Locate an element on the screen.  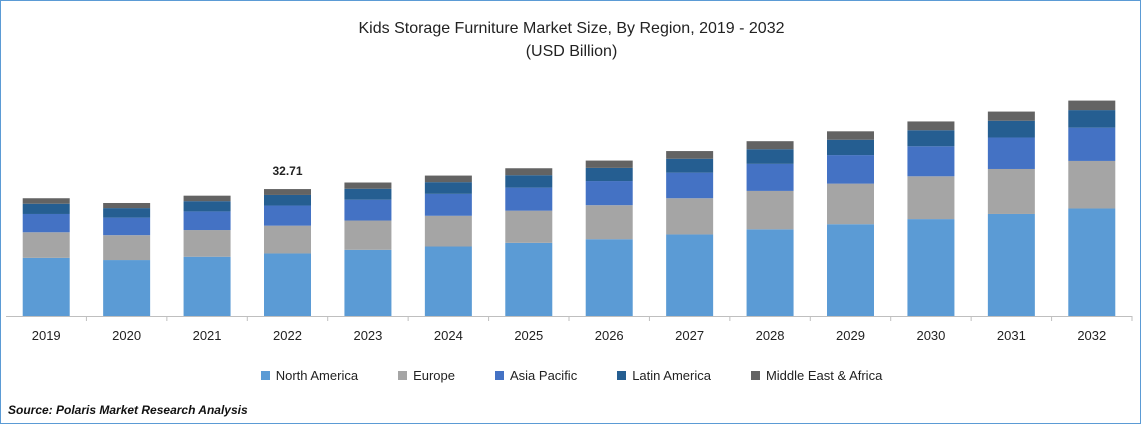
x-tick-label: 2030 is located at coordinates (930, 335).